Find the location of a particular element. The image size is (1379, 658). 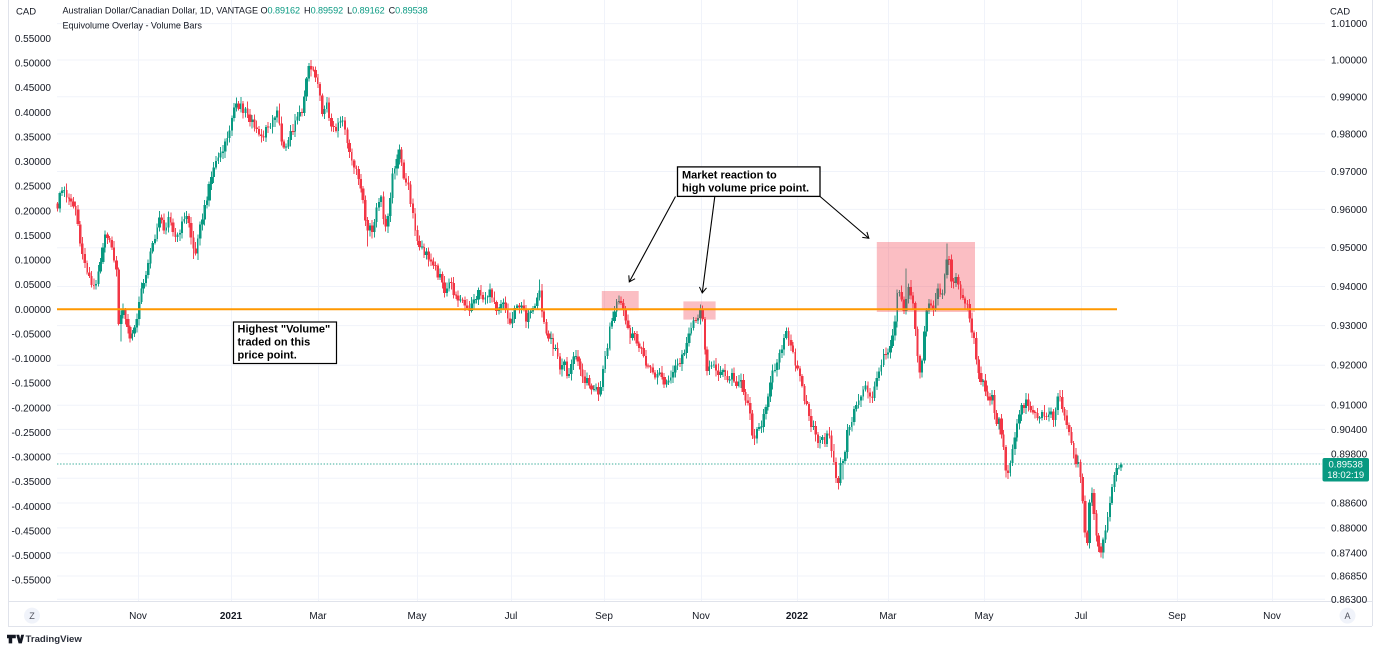

svg-text: 0.25000 is located at coordinates (33, 187).